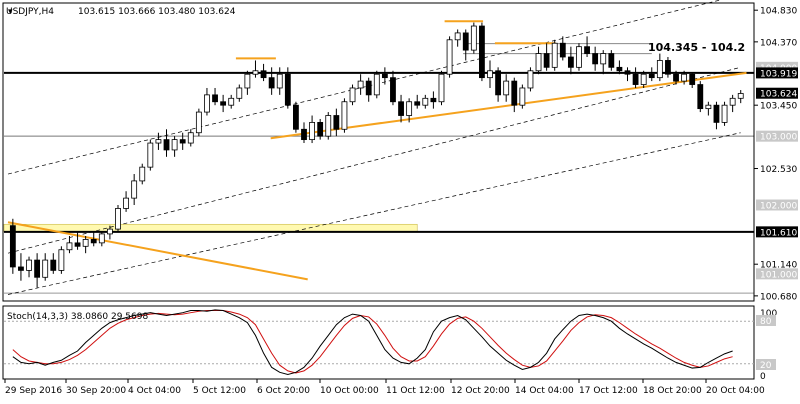  I want to click on uptrend-line, so click(508, 105).